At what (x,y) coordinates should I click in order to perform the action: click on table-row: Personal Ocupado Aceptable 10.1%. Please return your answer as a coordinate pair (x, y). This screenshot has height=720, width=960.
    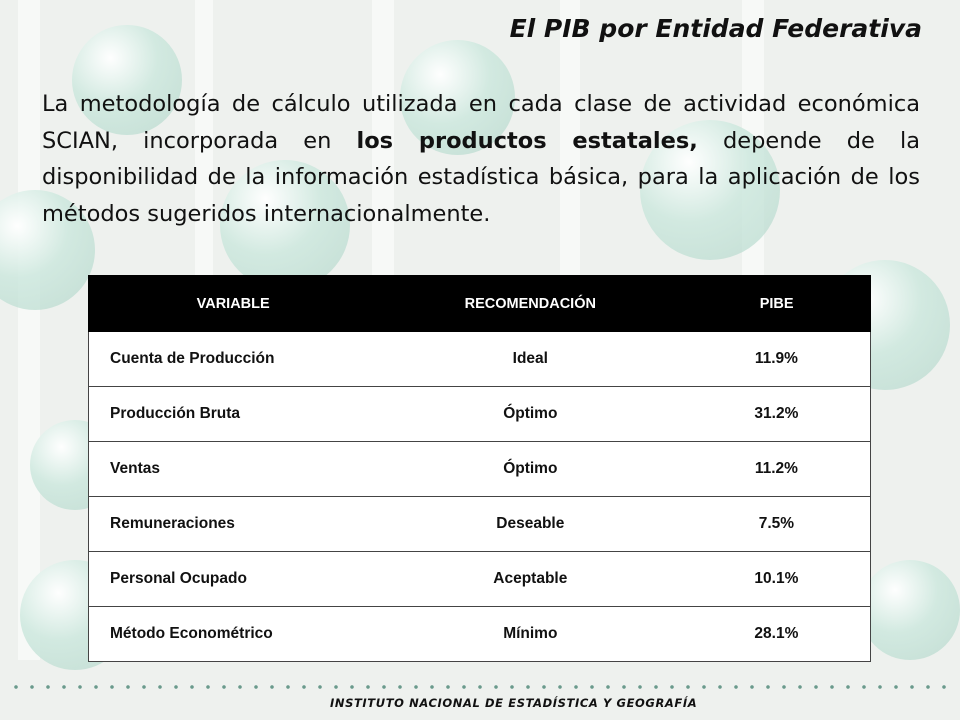
    Looking at the image, I should click on (479, 579).